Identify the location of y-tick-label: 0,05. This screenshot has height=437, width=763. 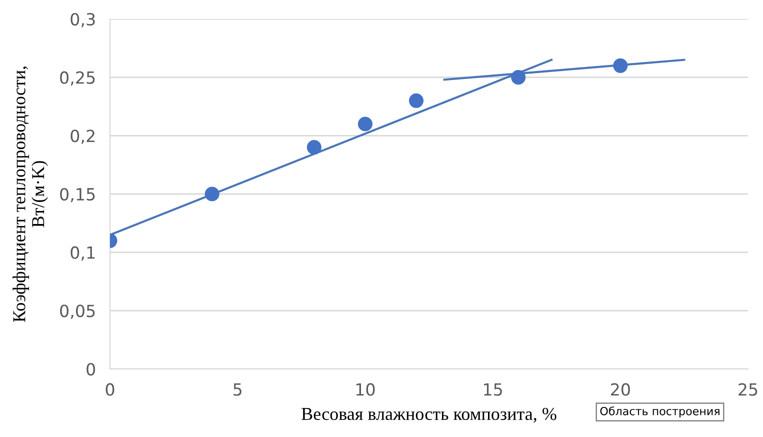
(77, 311).